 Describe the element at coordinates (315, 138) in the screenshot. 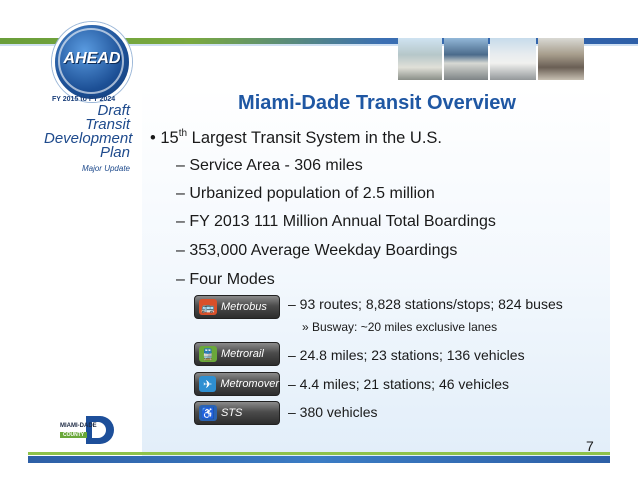

I see `main-bullet-text: Largest Transit System in the U.S.` at that location.